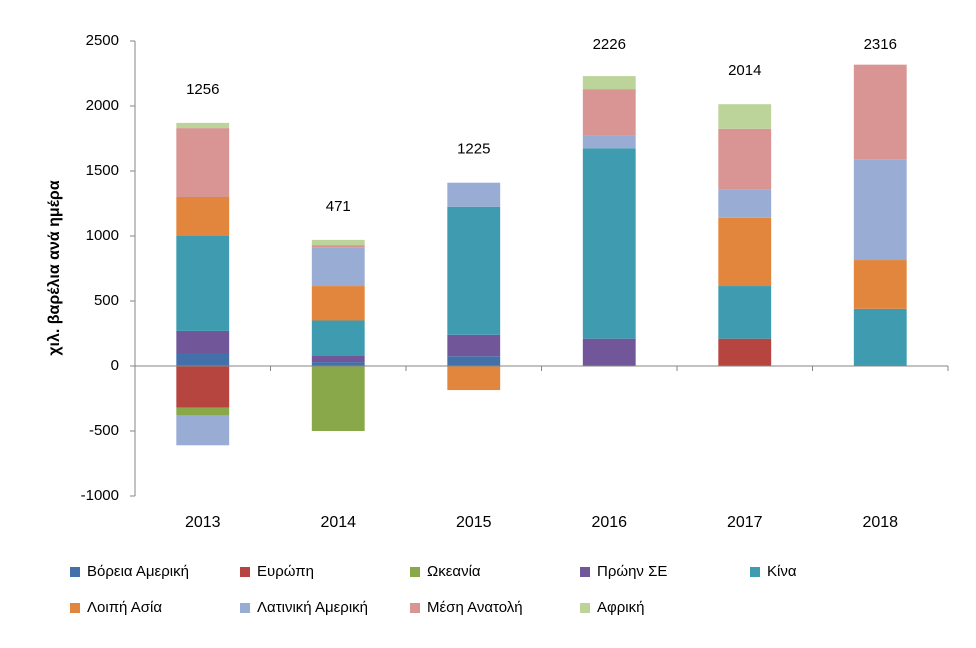 The image size is (976, 648). I want to click on legend-label: Αφρική, so click(620, 607).